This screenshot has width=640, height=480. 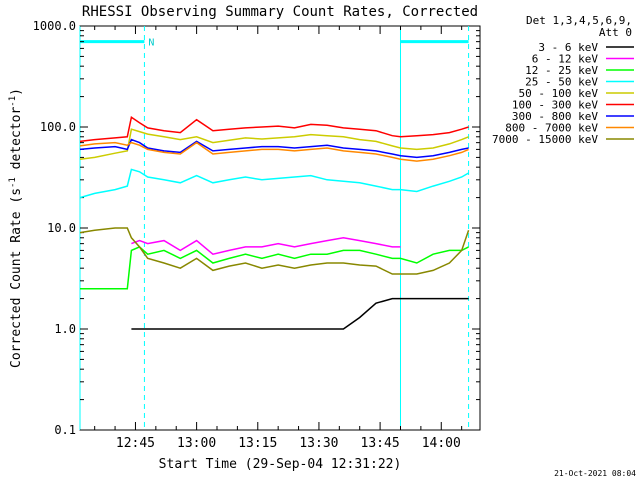 What do you see at coordinates (61, 228) in the screenshot?
I see `y-tick-label: 10.0` at bounding box center [61, 228].